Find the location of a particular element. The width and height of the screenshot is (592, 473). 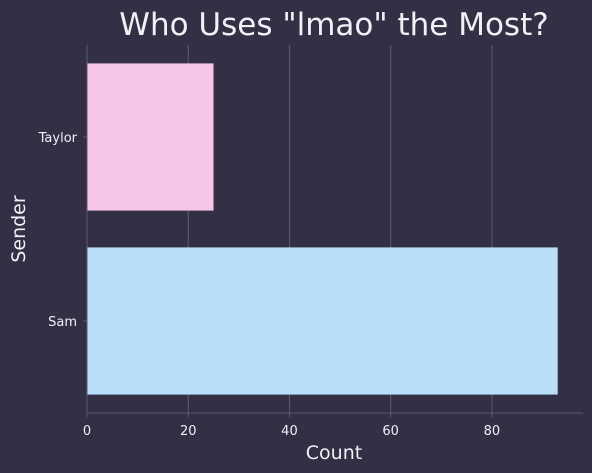

x-tick-labels: 0 20 40 60 80 is located at coordinates (291, 431).